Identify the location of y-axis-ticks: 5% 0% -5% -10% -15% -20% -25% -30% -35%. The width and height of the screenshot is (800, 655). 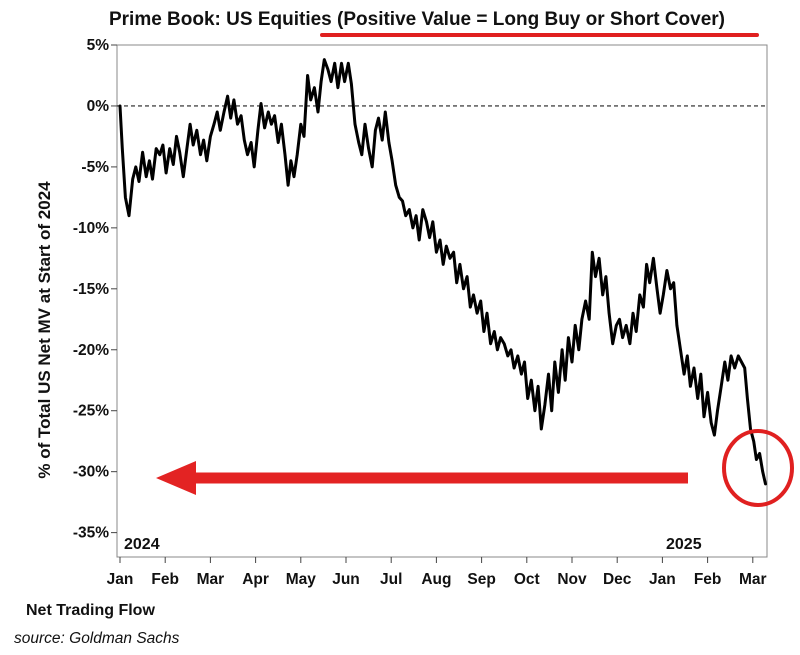
(95, 289).